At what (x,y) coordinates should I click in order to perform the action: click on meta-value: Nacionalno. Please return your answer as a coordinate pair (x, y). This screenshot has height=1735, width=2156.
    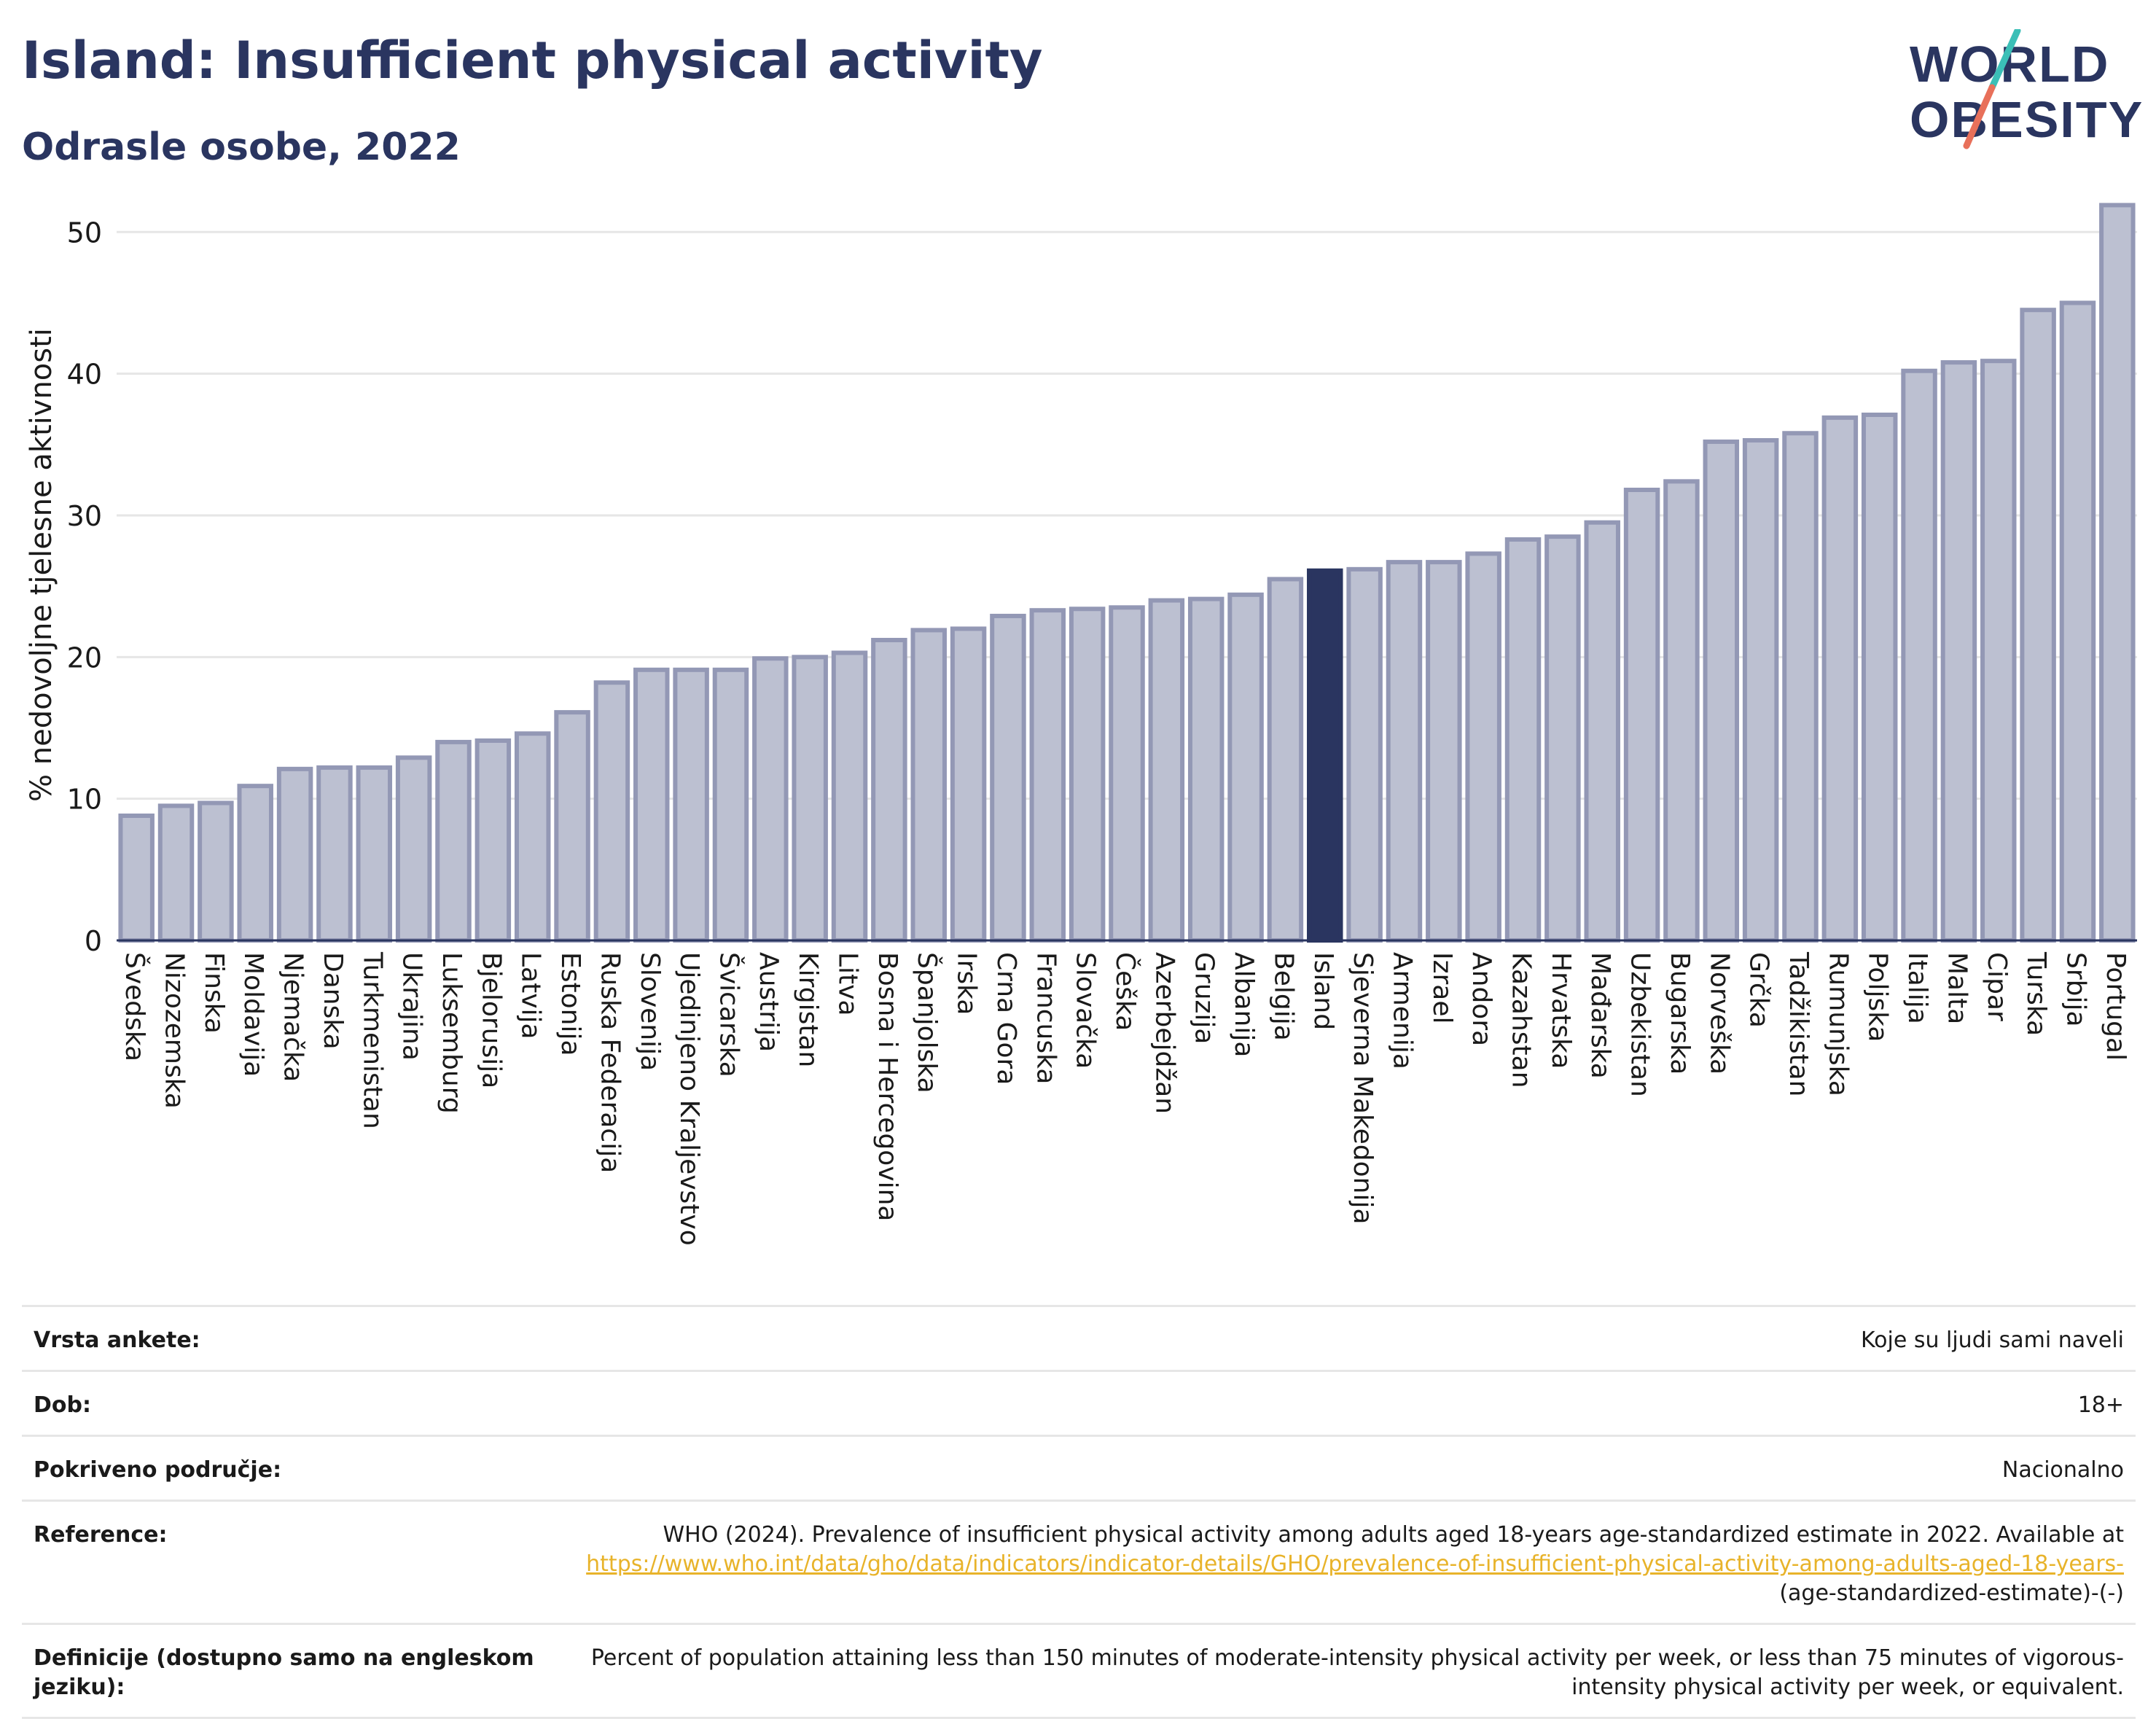
    Looking at the image, I should click on (2062, 1470).